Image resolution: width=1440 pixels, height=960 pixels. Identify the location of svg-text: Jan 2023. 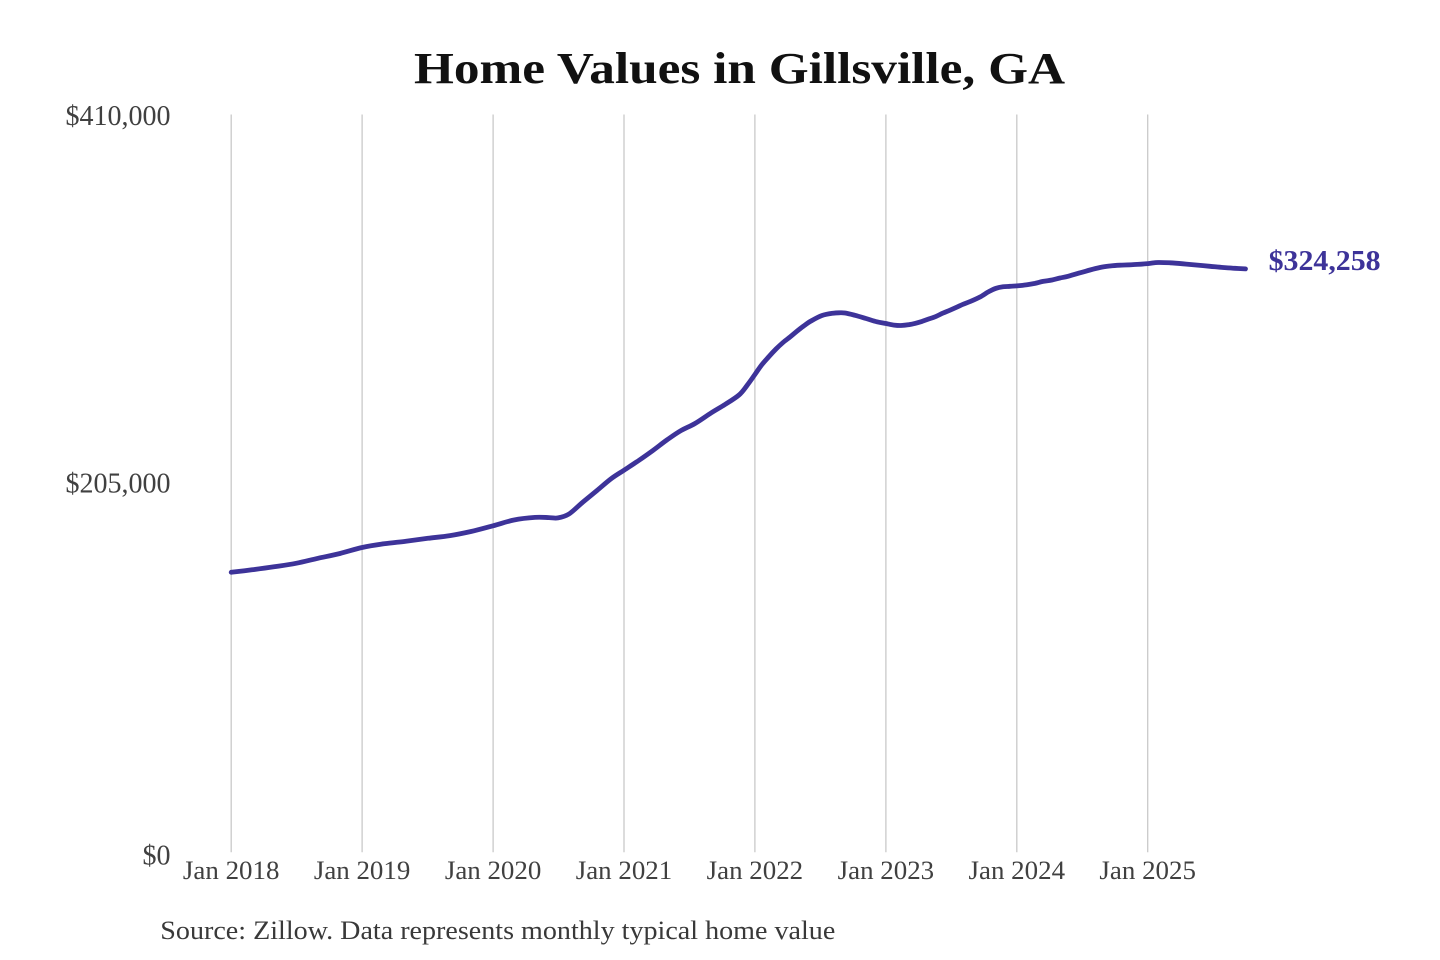
(886, 870).